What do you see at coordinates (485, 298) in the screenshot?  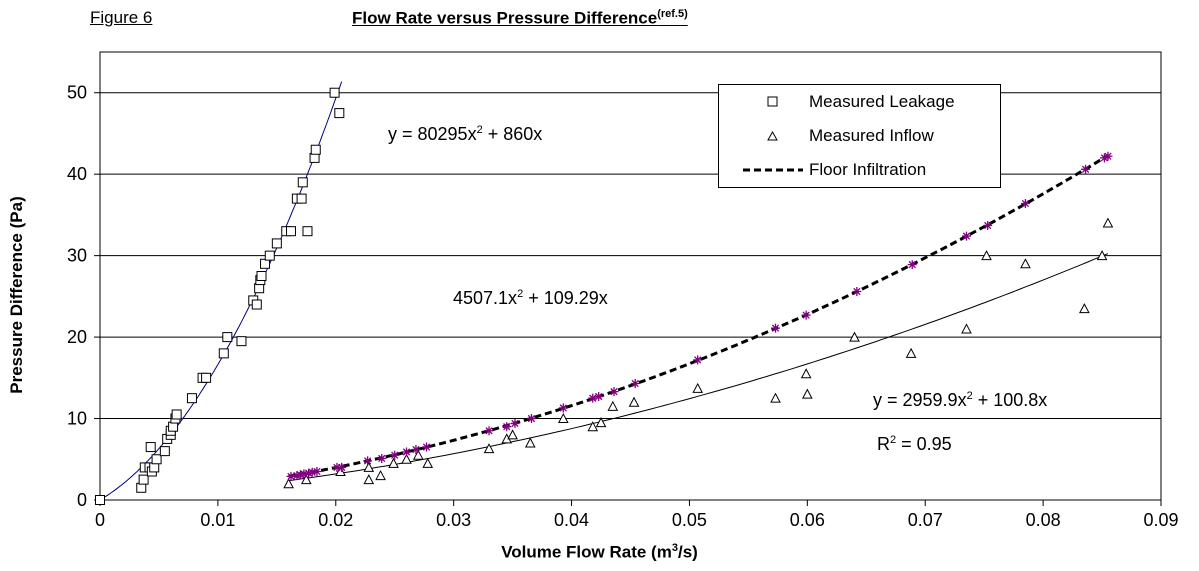 I see `equation-infiltration-a: 4507.1x` at bounding box center [485, 298].